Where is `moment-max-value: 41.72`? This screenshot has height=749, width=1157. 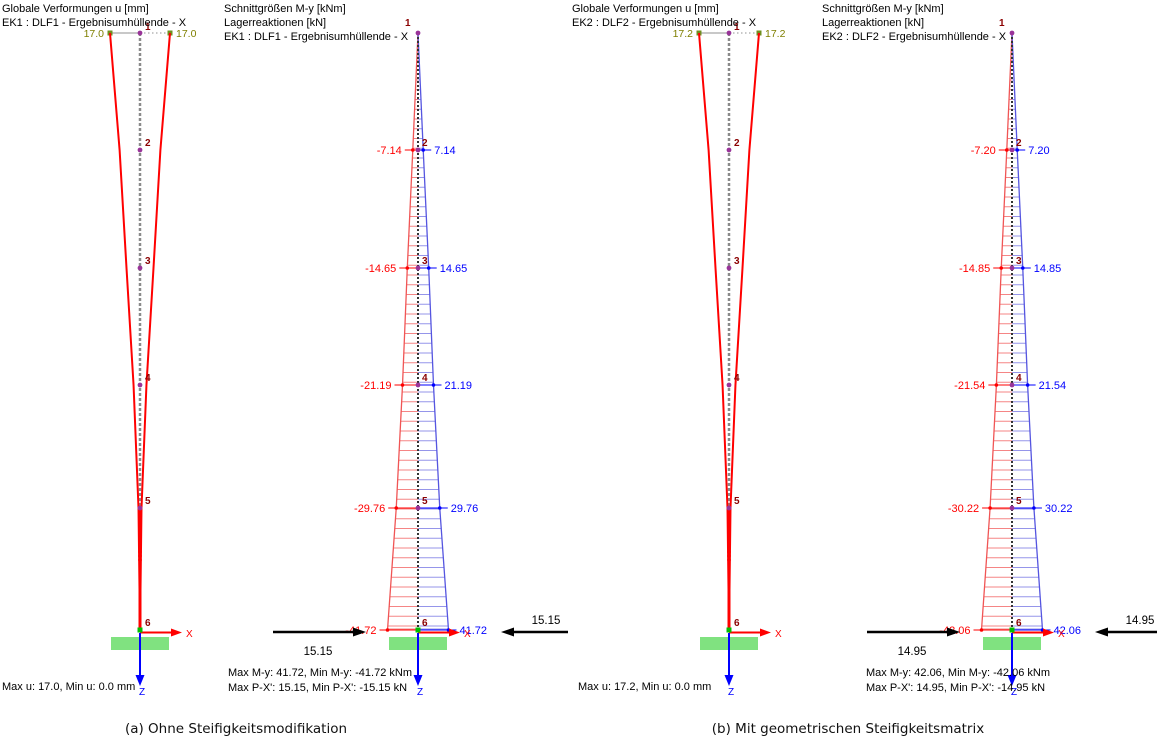 moment-max-value: 41.72 is located at coordinates (474, 631).